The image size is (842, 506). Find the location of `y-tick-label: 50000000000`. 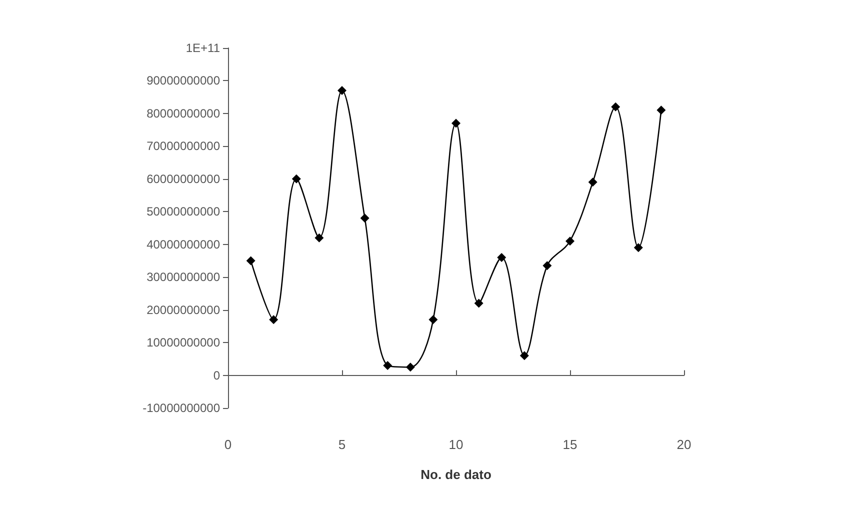

y-tick-label: 50000000000 is located at coordinates (183, 211).